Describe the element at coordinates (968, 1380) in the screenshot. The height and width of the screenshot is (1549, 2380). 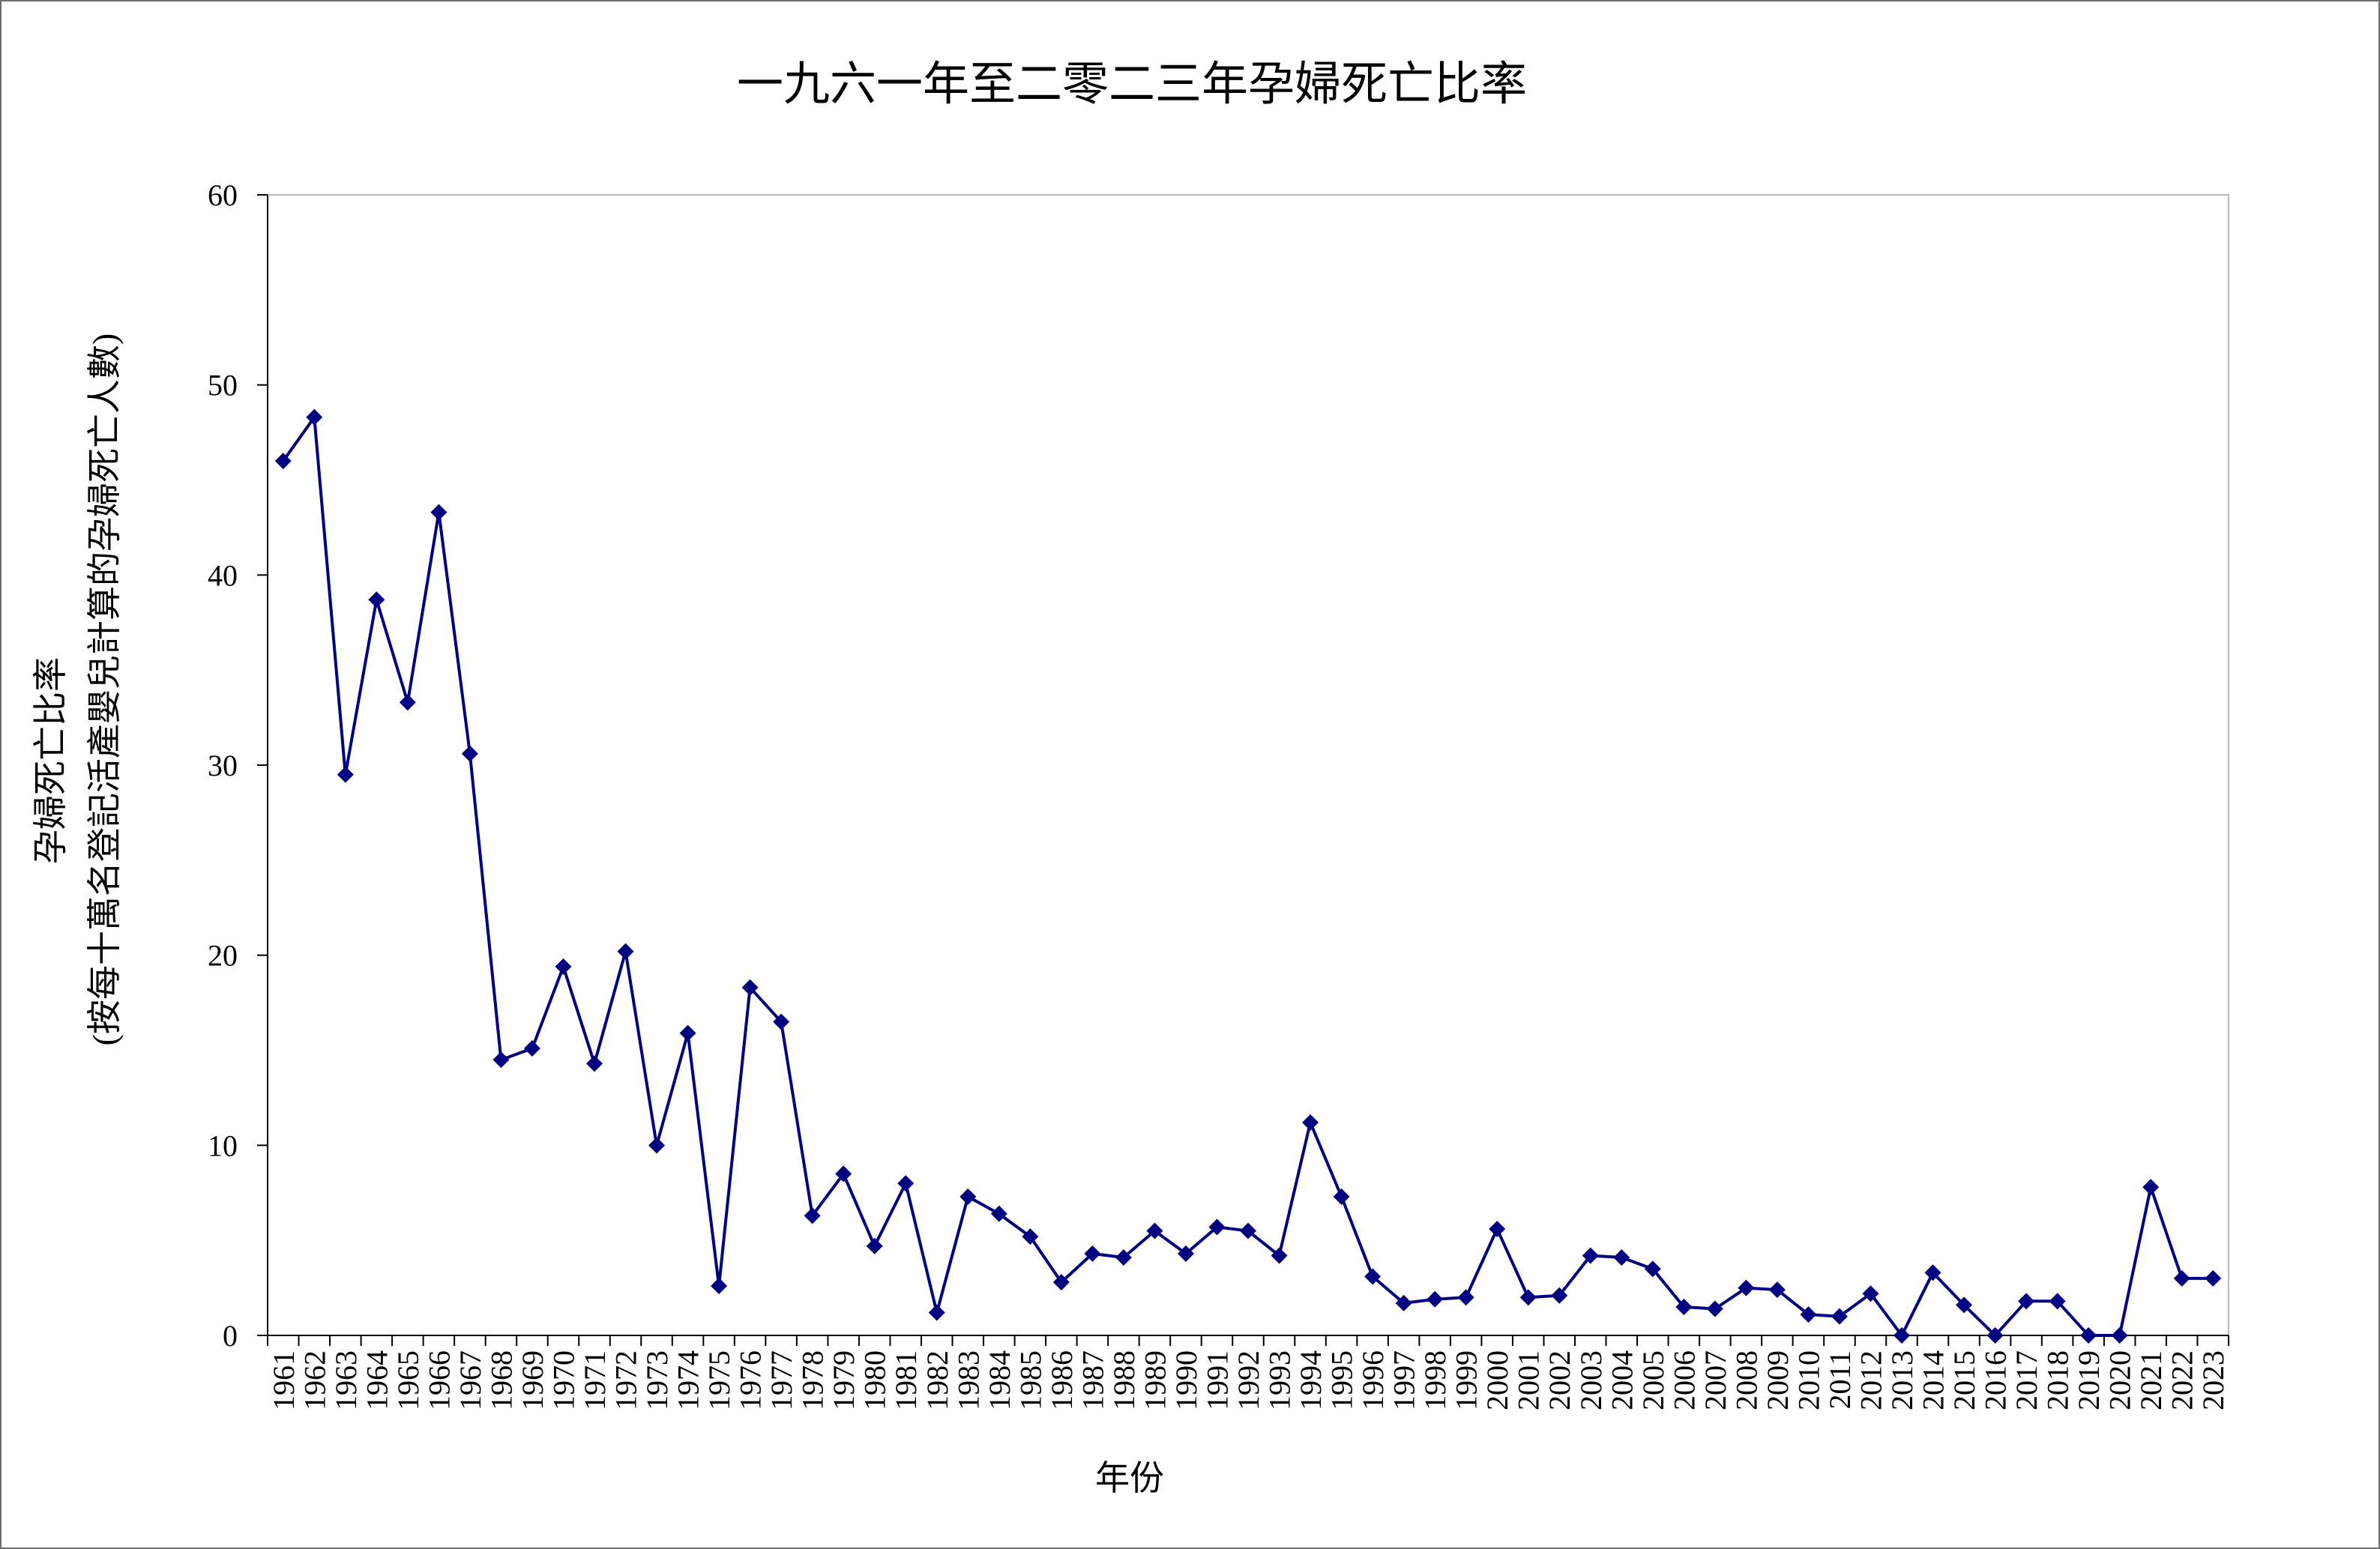
I see `x-tick-label: 1983` at that location.